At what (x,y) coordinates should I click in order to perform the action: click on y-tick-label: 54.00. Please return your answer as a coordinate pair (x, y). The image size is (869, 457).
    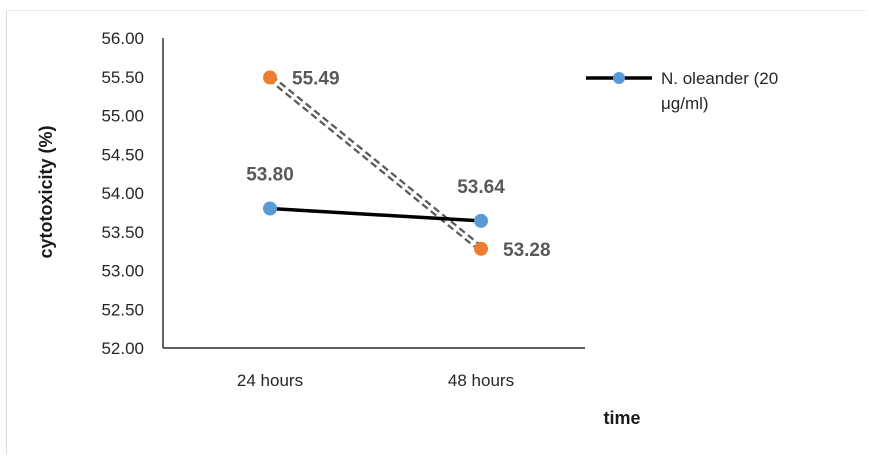
    Looking at the image, I should click on (122, 193).